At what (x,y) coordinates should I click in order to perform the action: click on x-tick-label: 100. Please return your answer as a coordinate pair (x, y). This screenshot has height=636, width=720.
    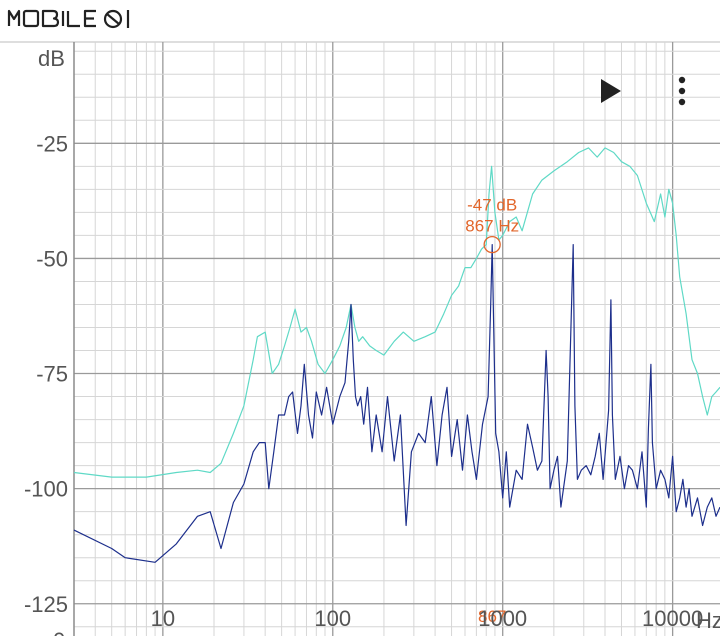
    Looking at the image, I should click on (332, 618).